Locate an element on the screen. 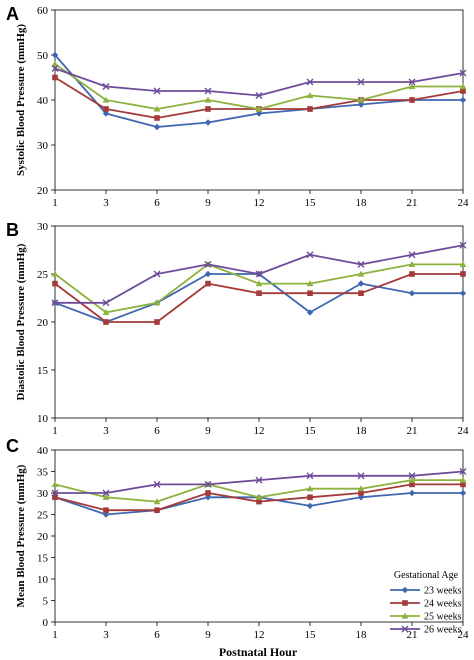  y-tick-label: 50 is located at coordinates (43, 56).